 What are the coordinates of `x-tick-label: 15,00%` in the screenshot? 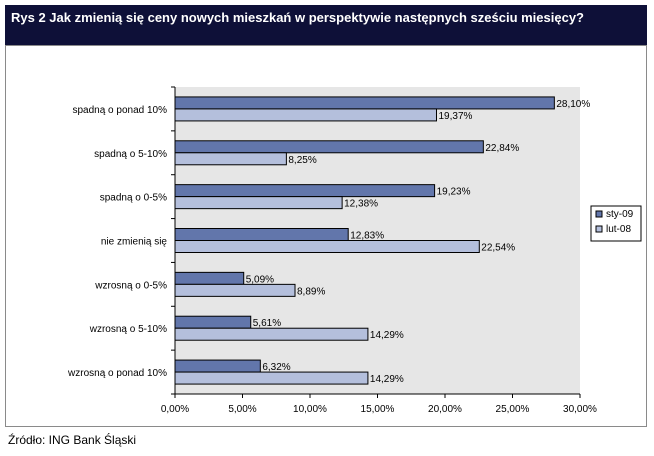 It's located at (378, 409).